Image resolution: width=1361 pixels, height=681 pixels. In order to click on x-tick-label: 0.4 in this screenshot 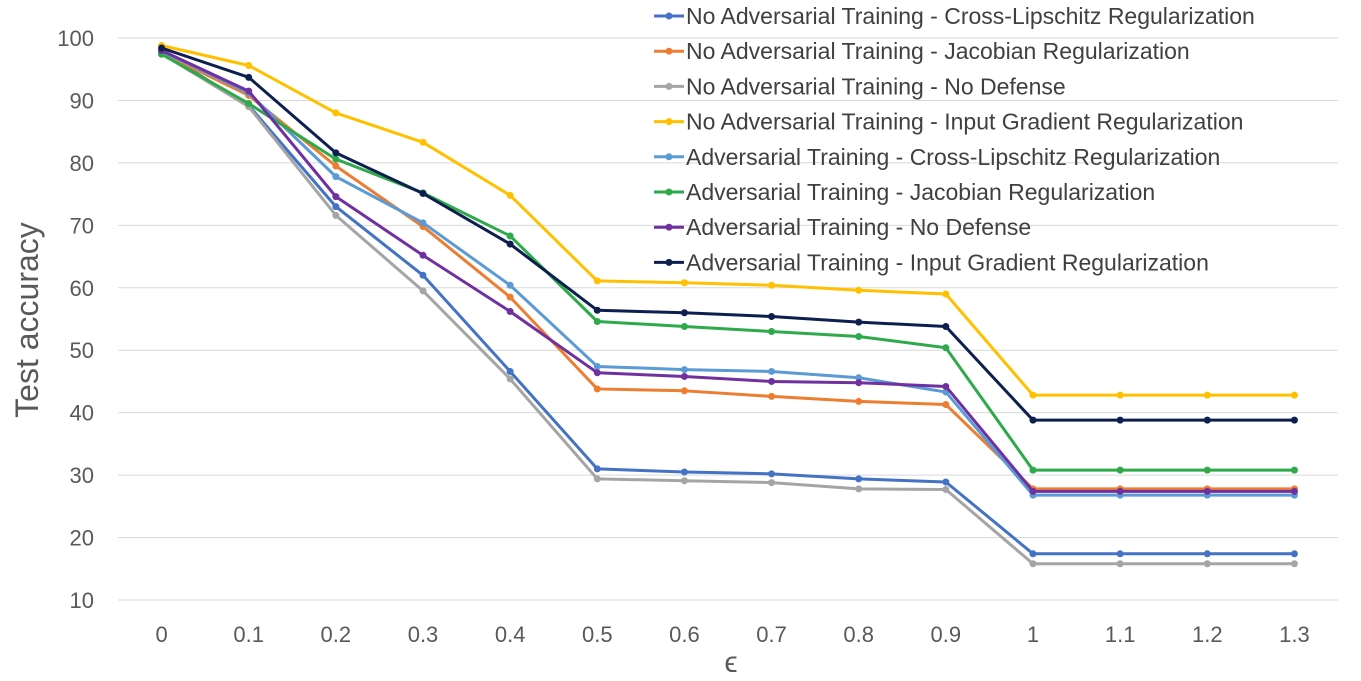, I will do `click(510, 634)`.